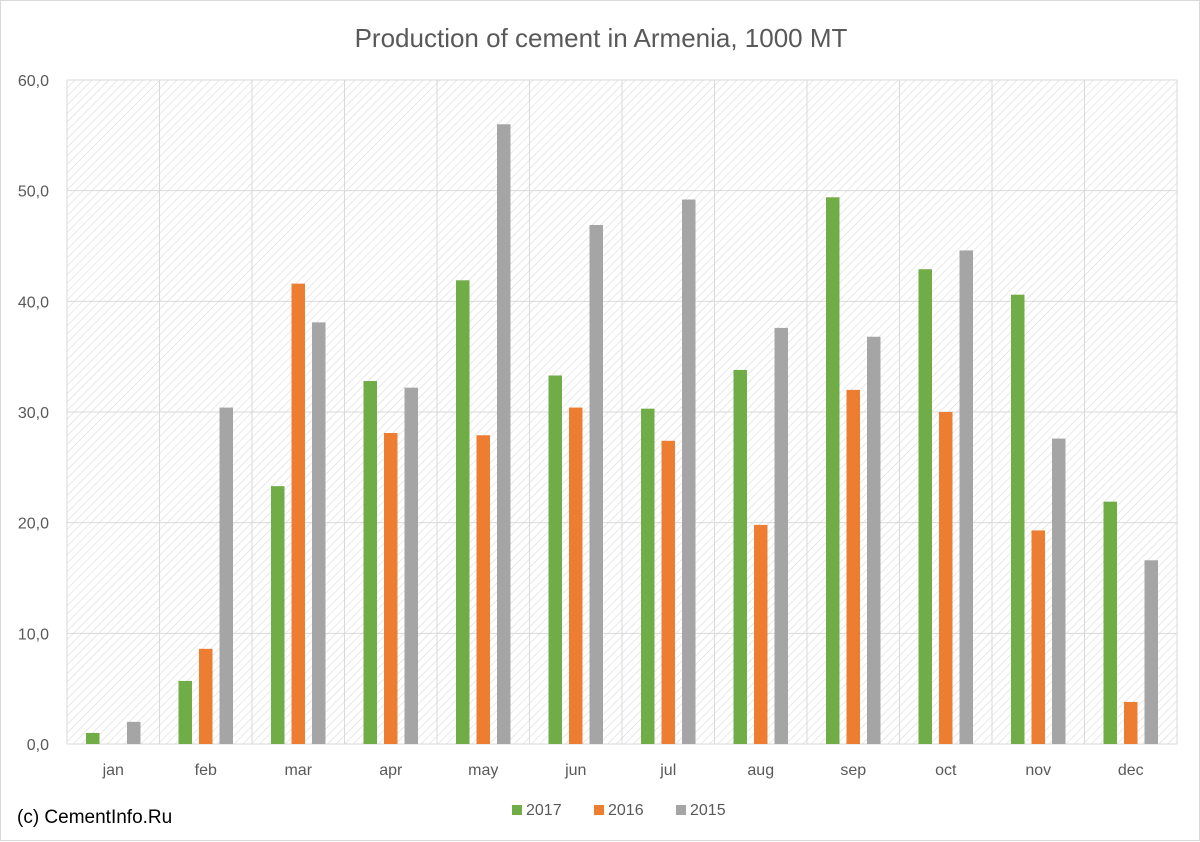 The width and height of the screenshot is (1200, 842). Describe the element at coordinates (946, 770) in the screenshot. I see `x-tick-label: oct` at that location.